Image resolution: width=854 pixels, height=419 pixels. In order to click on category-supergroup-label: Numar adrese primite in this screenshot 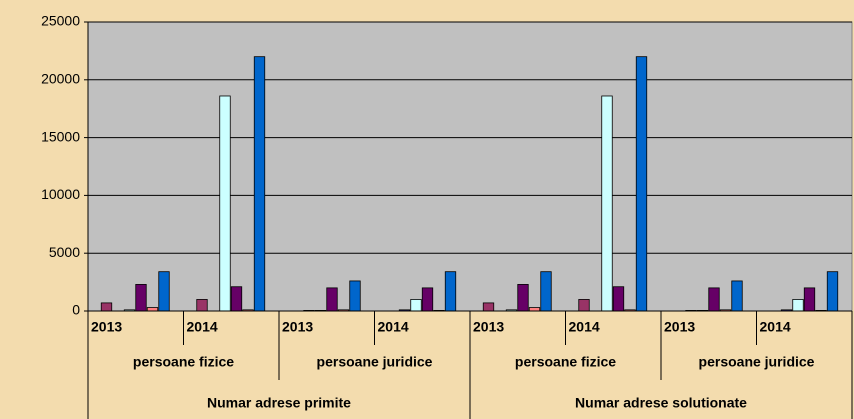, I will do `click(279, 403)`.